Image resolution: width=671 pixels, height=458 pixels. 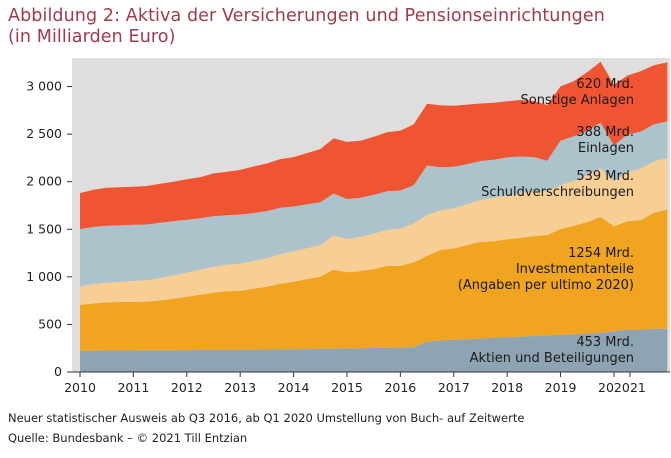 I want to click on footnote-source: Quelle: Bundesbank – © 2021 Till Entzian, so click(x=128, y=438).